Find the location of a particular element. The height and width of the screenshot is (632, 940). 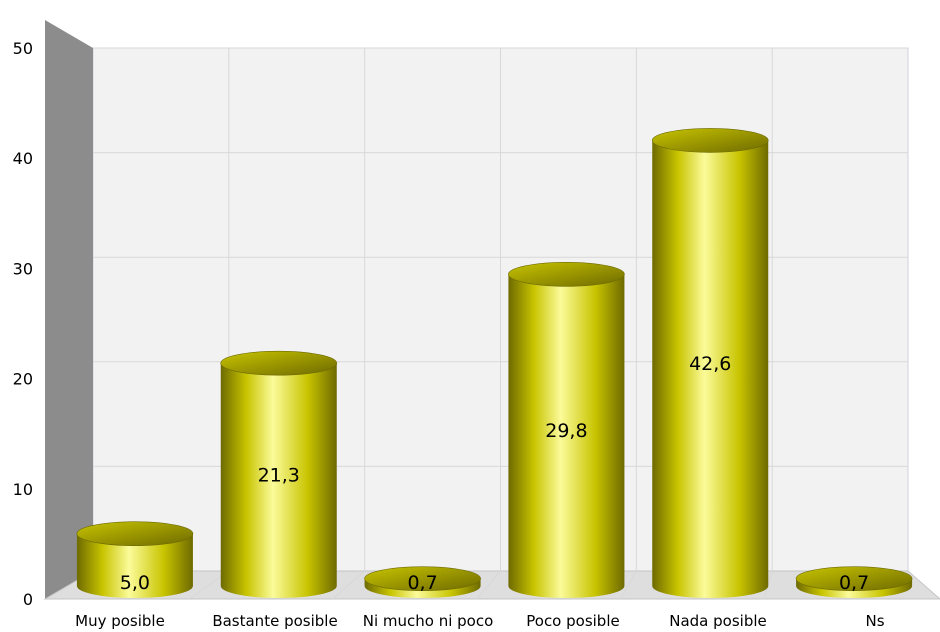

y-tick-label: 50 is located at coordinates (23, 48).